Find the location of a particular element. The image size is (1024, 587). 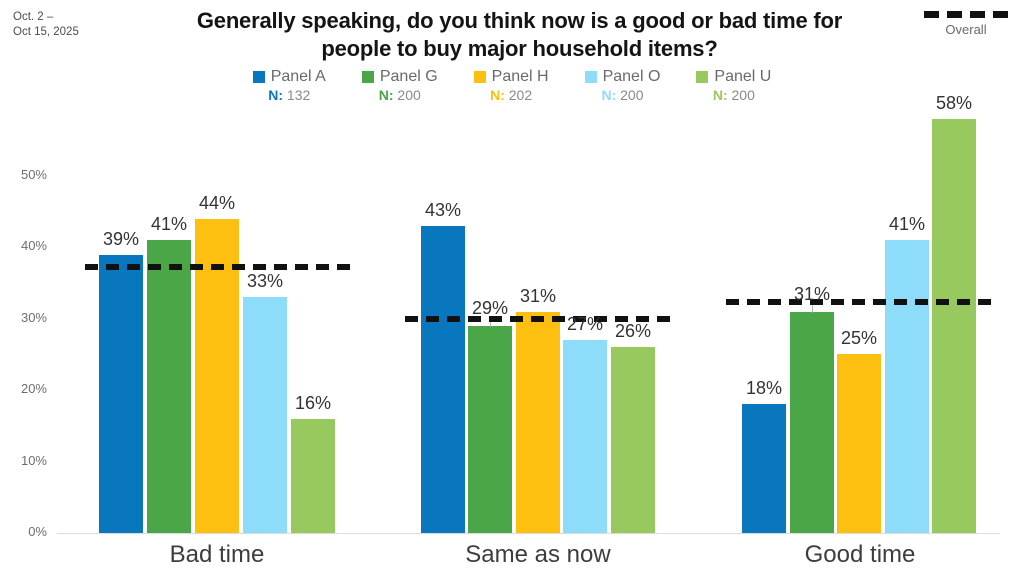

bar-value-label: 58% is located at coordinates (954, 103).